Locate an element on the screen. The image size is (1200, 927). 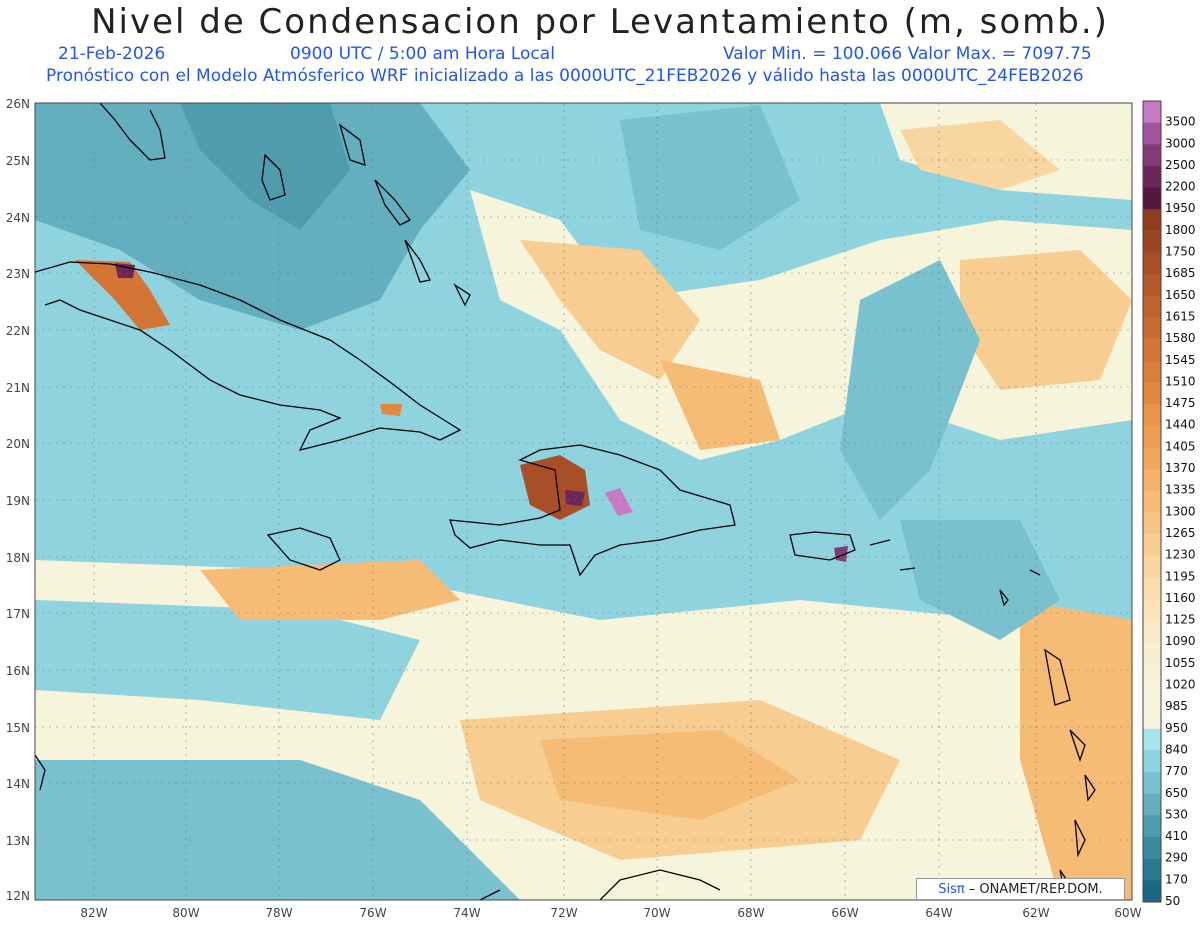
coast-bahamas-long is located at coordinates (417, 261).